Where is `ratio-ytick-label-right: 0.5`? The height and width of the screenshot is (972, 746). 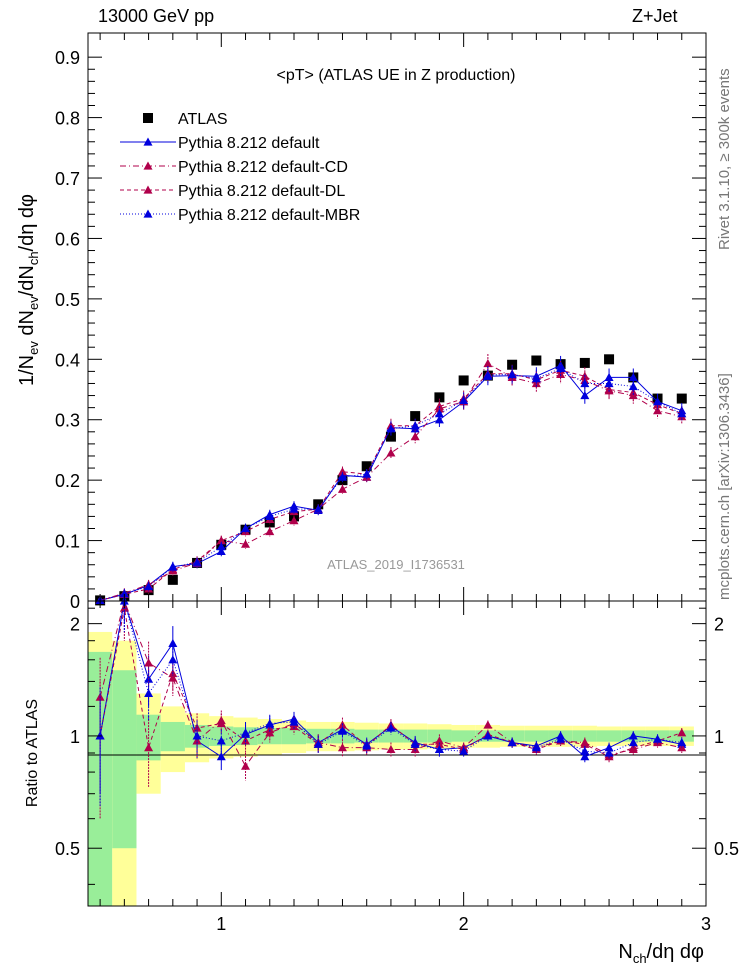
ratio-ytick-label-right: 0.5 is located at coordinates (726, 849).